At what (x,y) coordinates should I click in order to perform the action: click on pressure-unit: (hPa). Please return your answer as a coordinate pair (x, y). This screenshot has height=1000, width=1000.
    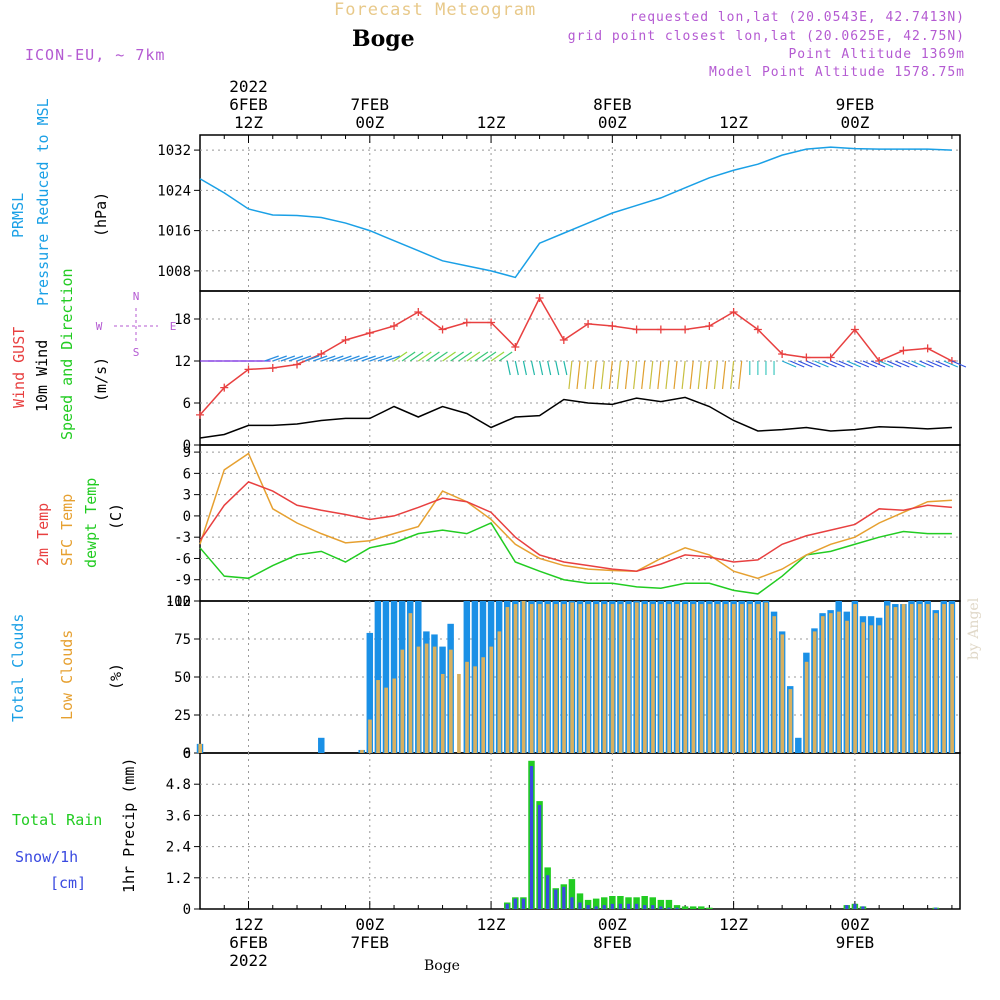
    Looking at the image, I should click on (101, 214).